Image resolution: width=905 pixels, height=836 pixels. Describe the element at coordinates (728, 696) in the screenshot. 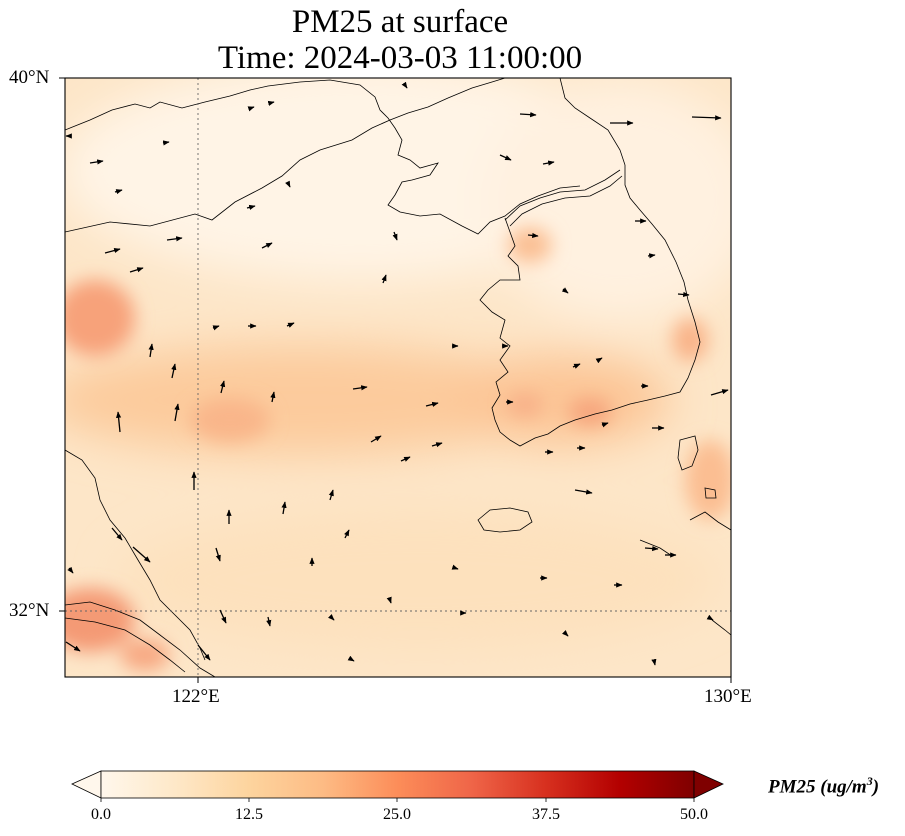

I see `lon-tick-130e: 130°E` at that location.